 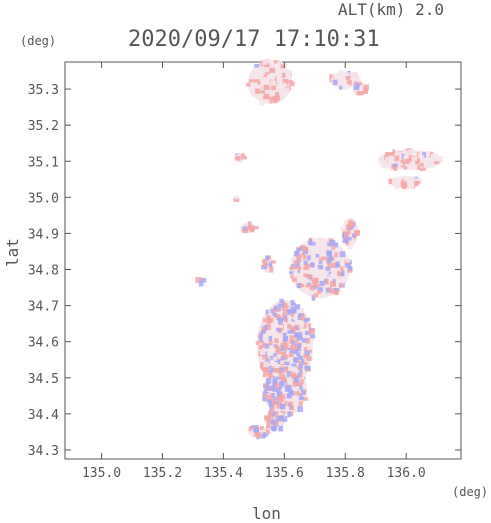 I want to click on x-unit-label: (deg), so click(x=470, y=492).